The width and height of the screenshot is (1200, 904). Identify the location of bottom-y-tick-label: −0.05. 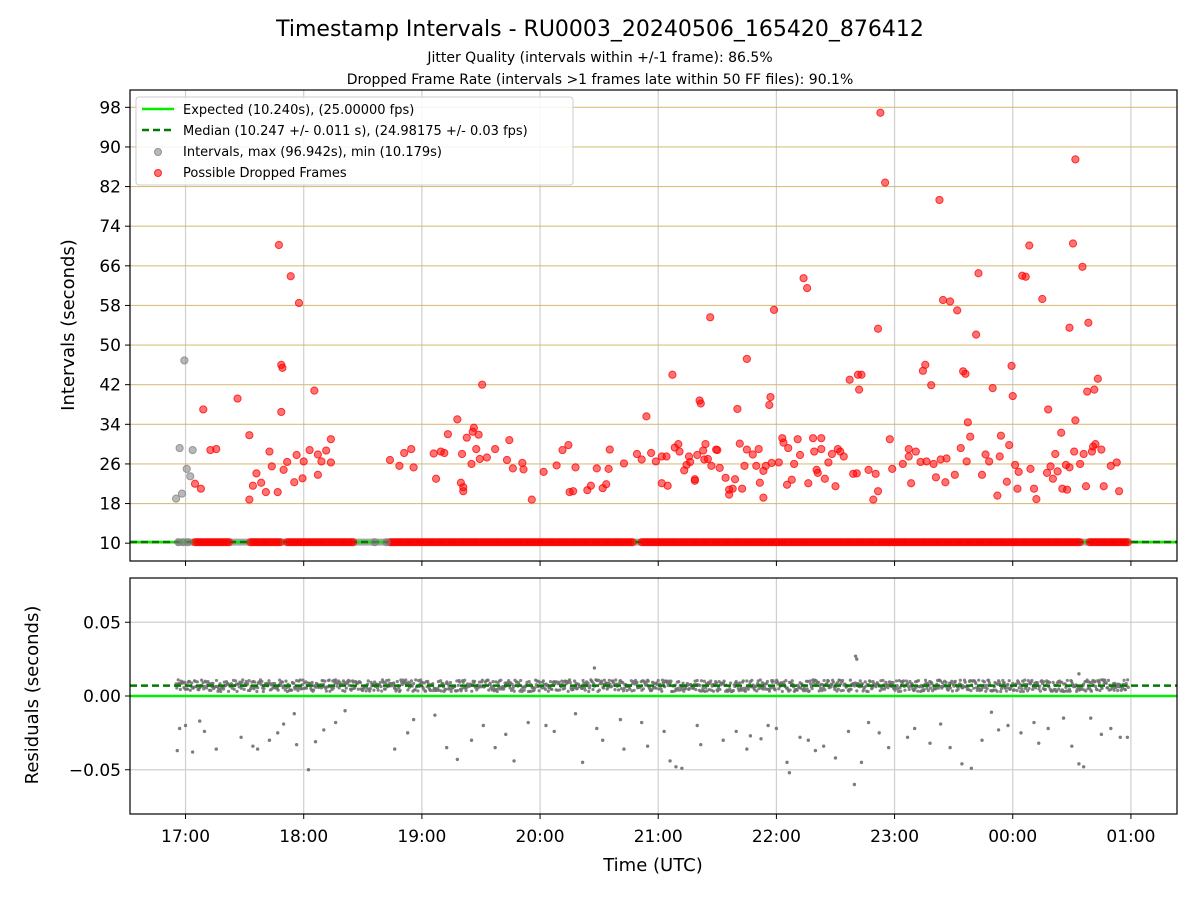
(95, 771).